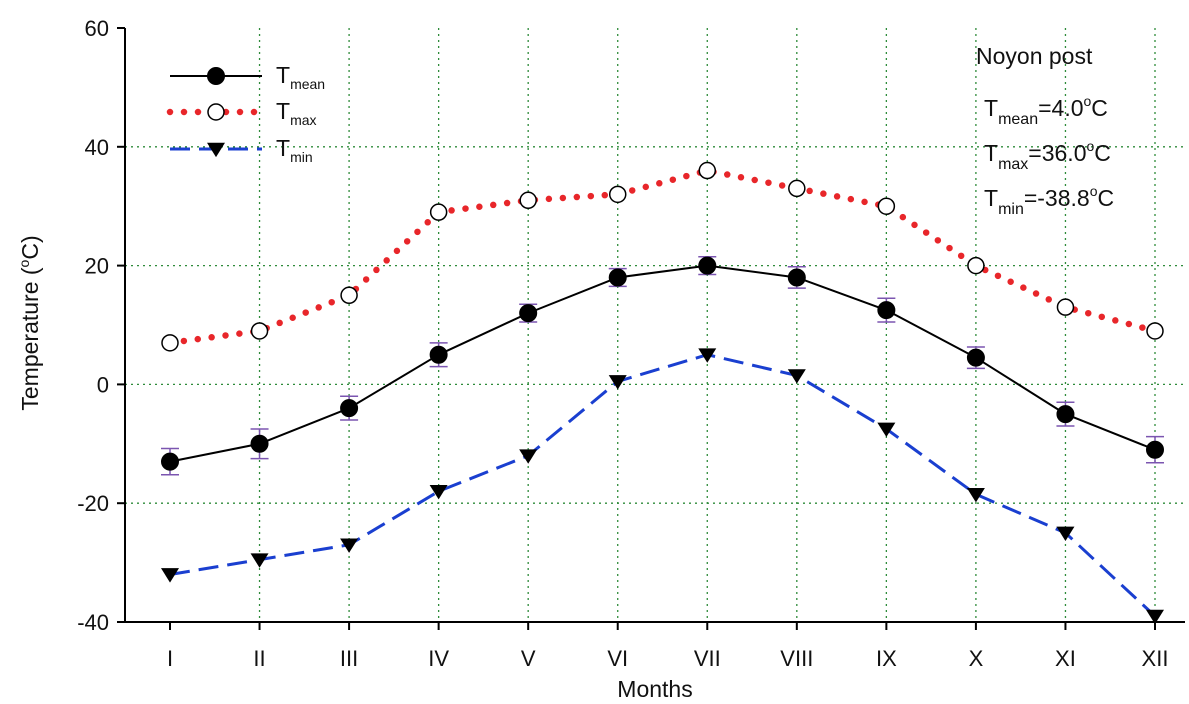 This screenshot has width=1189, height=704. Describe the element at coordinates (241, 113) in the screenshot. I see `legend-item-max: Tmax` at that location.